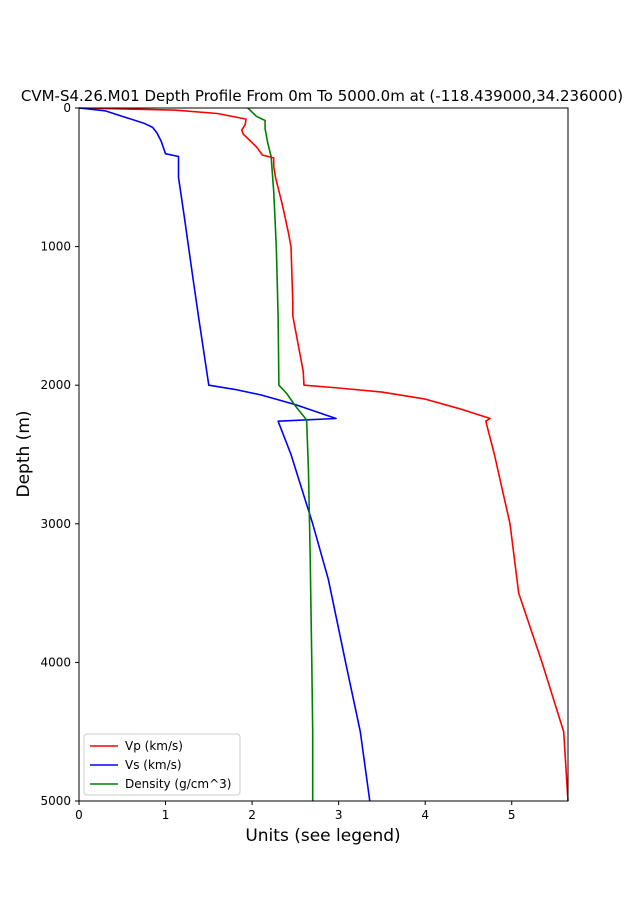 The height and width of the screenshot is (900, 630). I want to click on y-tick-label: 0, so click(67, 108).